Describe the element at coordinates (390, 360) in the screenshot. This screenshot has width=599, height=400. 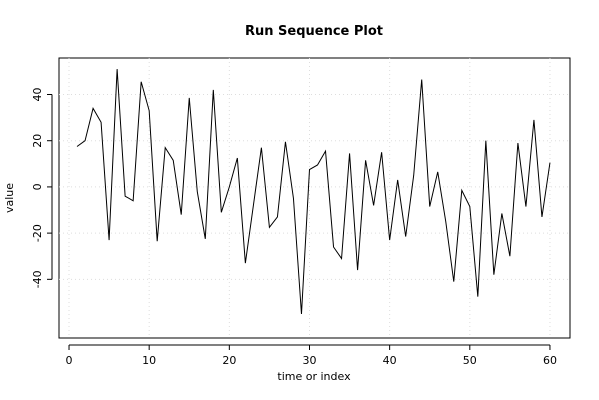
I see `x-tick-label: 40` at that location.